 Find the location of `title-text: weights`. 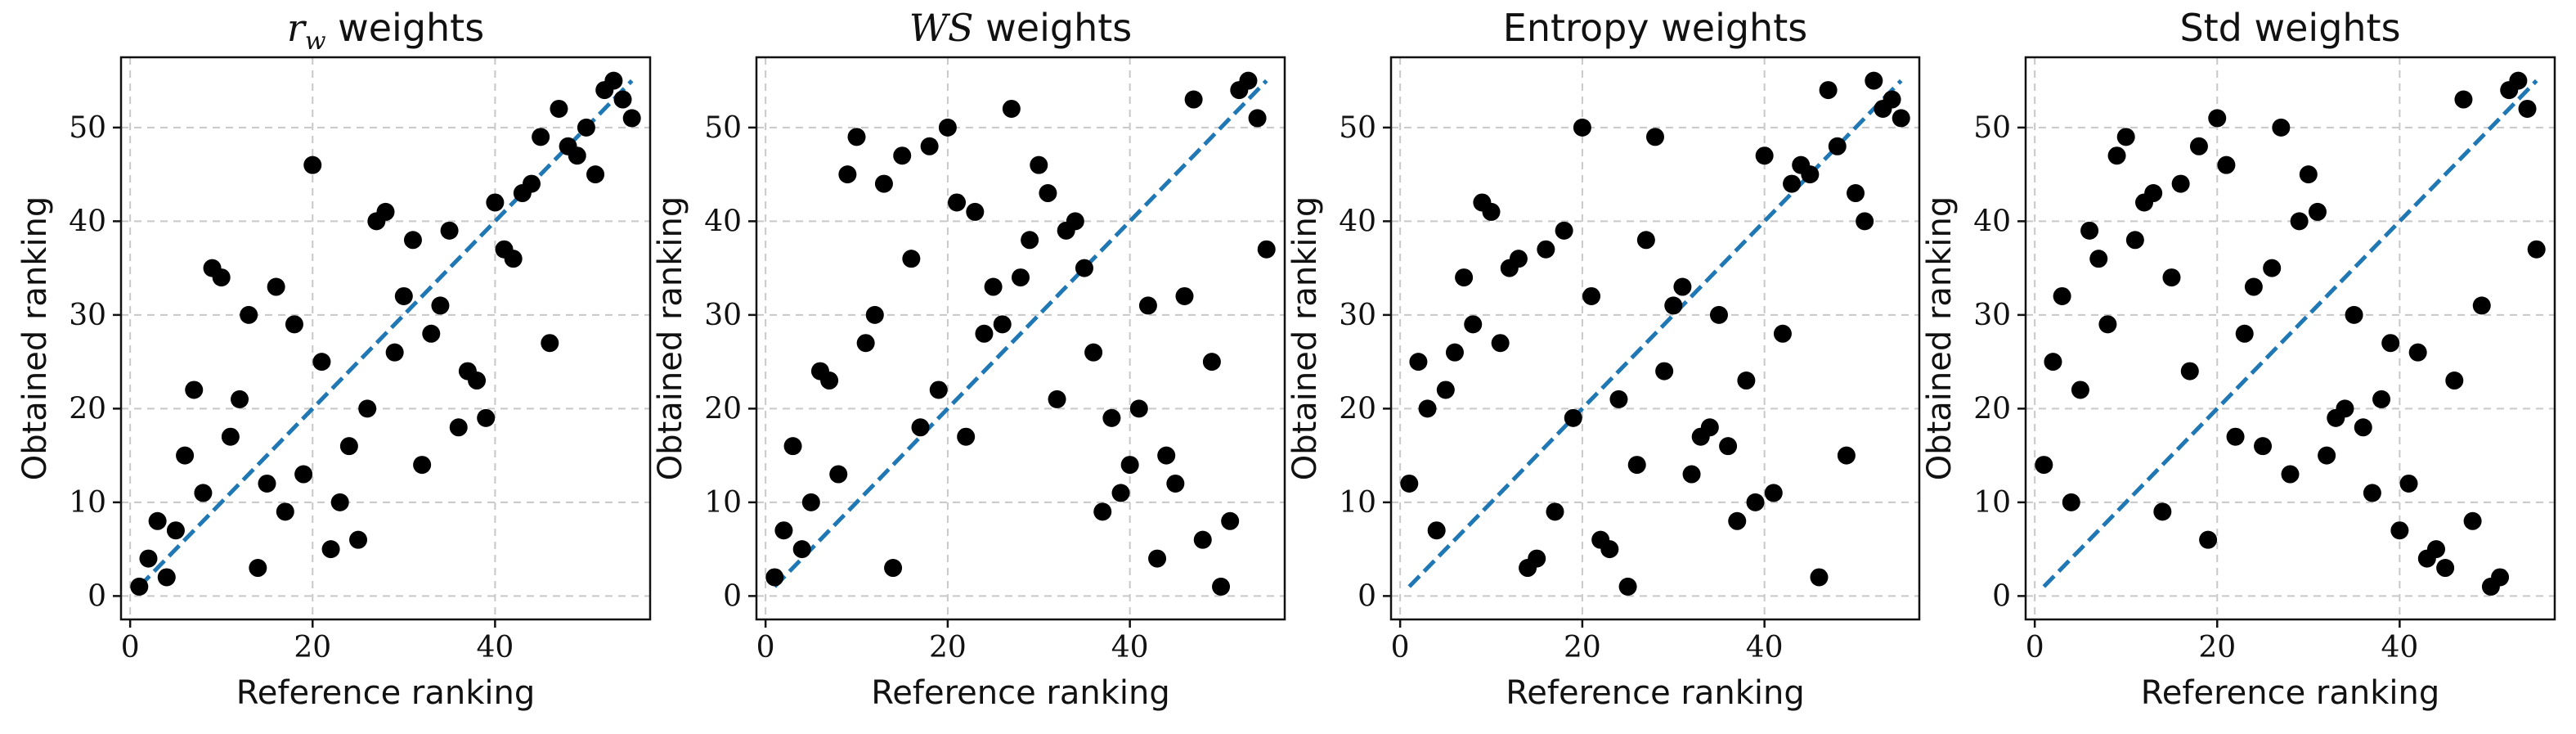

title-text: weights is located at coordinates (405, 28).